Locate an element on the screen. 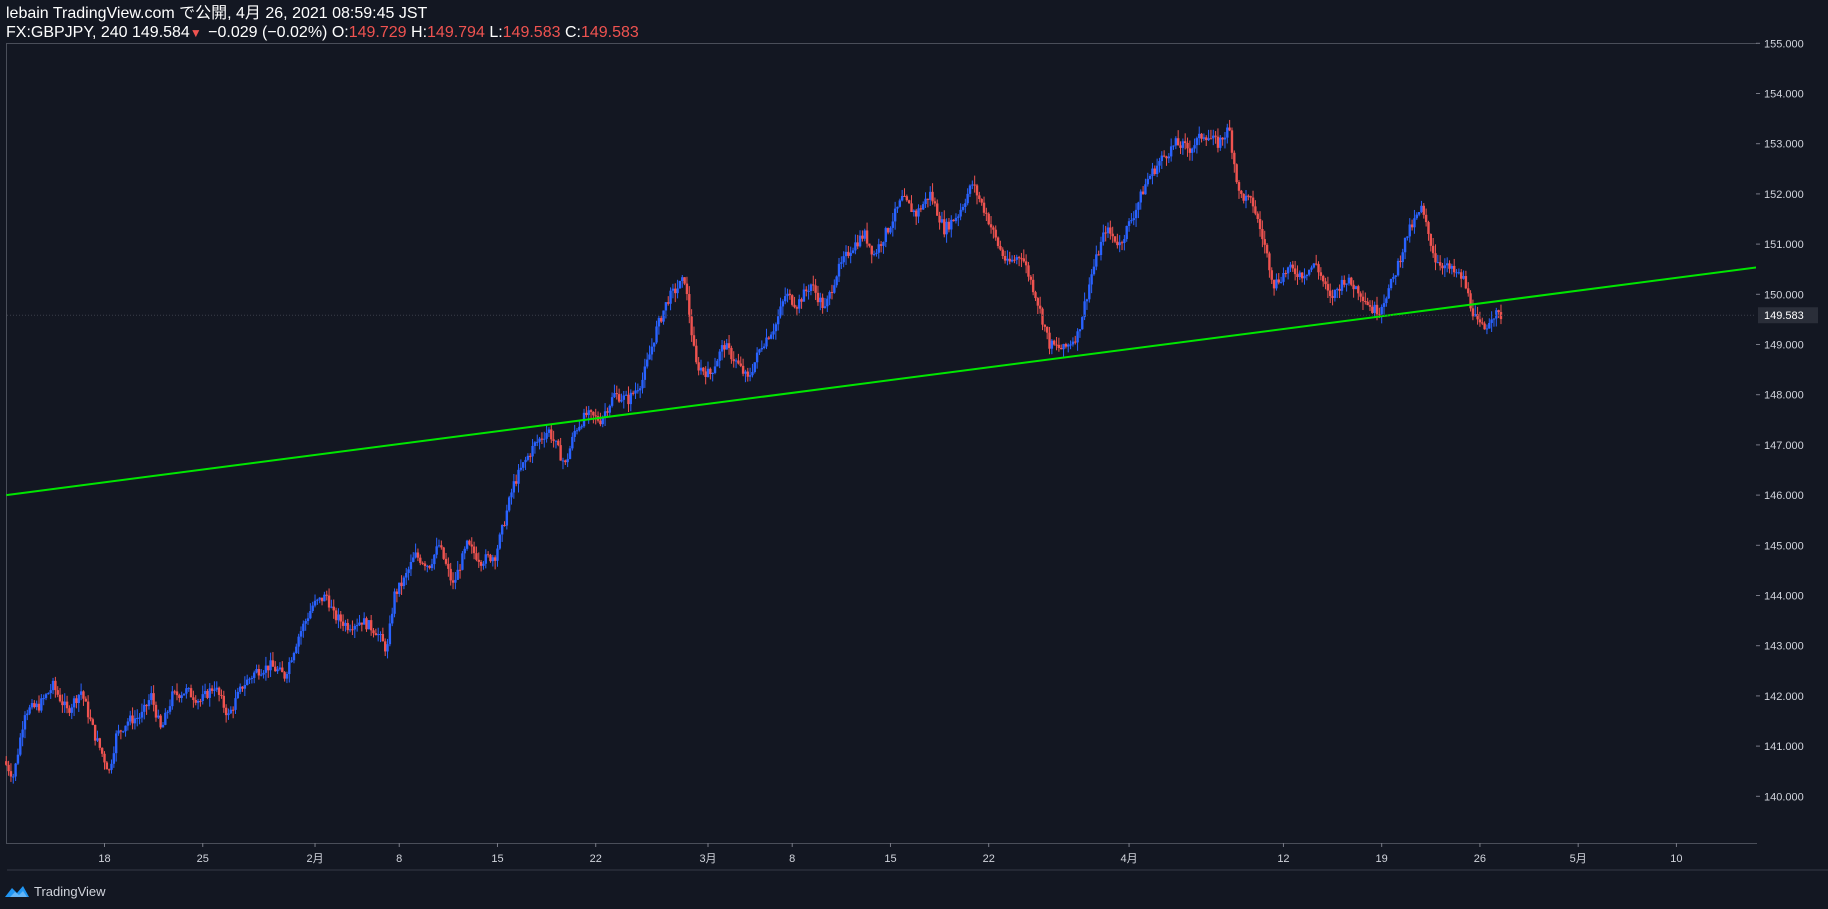  tradingview-logo-icon is located at coordinates (17, 891).